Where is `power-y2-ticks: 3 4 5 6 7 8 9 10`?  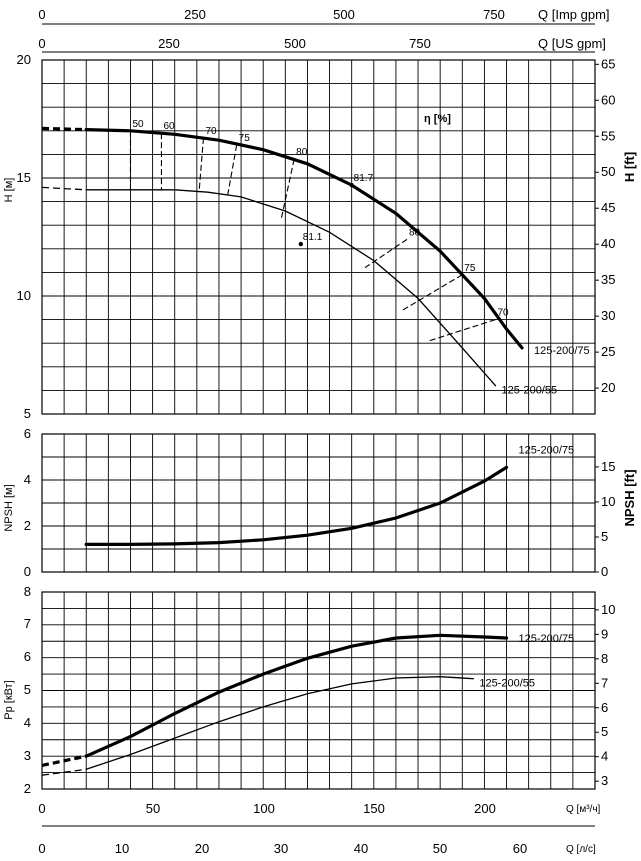 power-y2-ticks: 3 4 5 6 7 8 9 10 is located at coordinates (605, 695).